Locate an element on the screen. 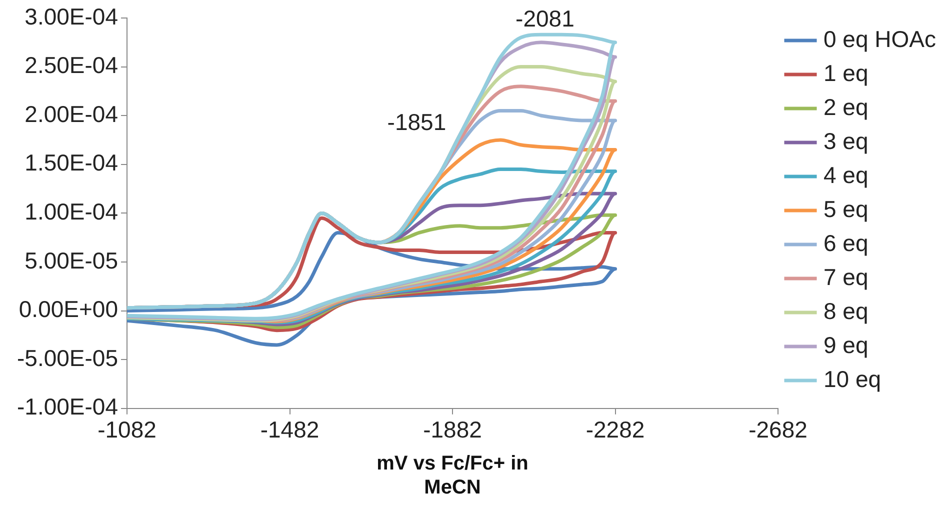 This screenshot has width=950, height=506. legend-label: 7 eq is located at coordinates (846, 277).